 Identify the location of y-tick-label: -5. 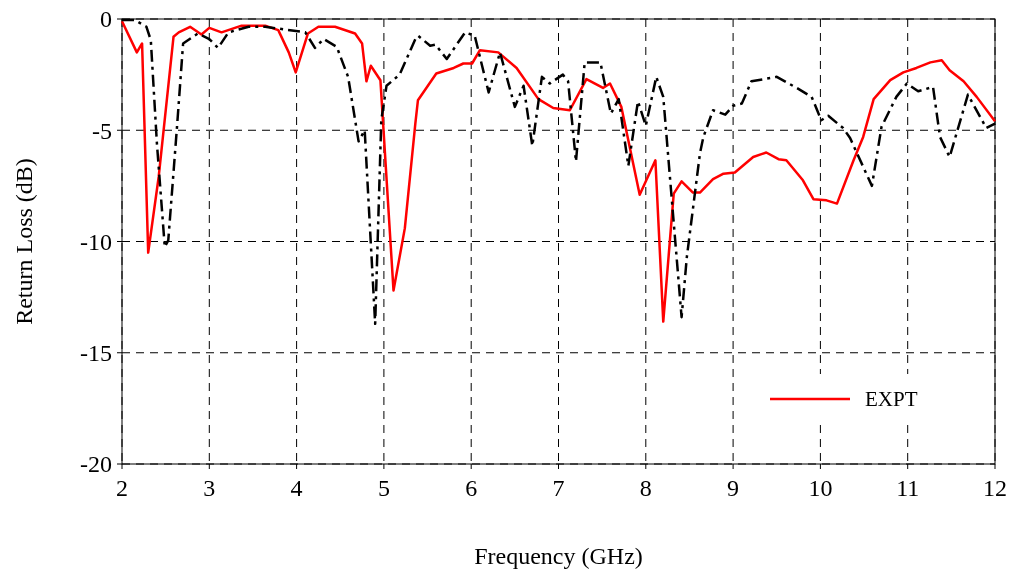
(102, 130).